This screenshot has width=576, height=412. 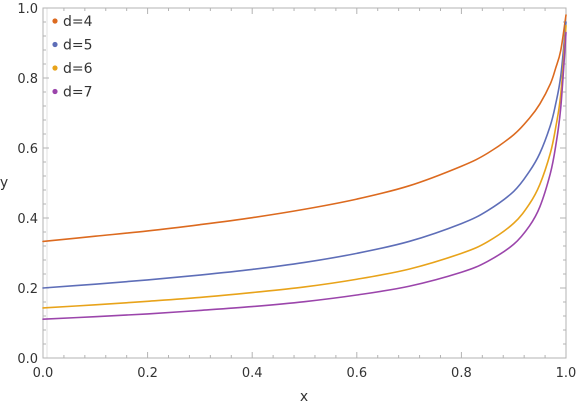 What do you see at coordinates (72, 57) in the screenshot?
I see `legend: d=4 d=5 d=6 d=7` at bounding box center [72, 57].